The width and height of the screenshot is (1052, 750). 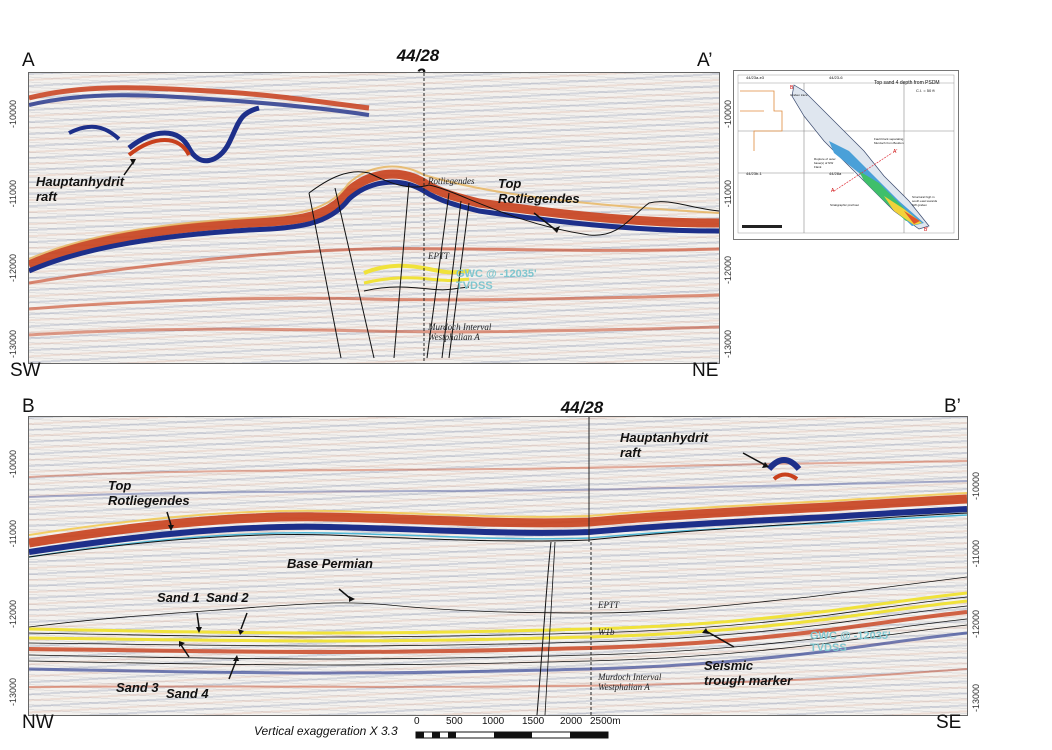 I want to click on section-b-top-rotliegendes-label: Top Rotliegendes, so click(x=149, y=493).